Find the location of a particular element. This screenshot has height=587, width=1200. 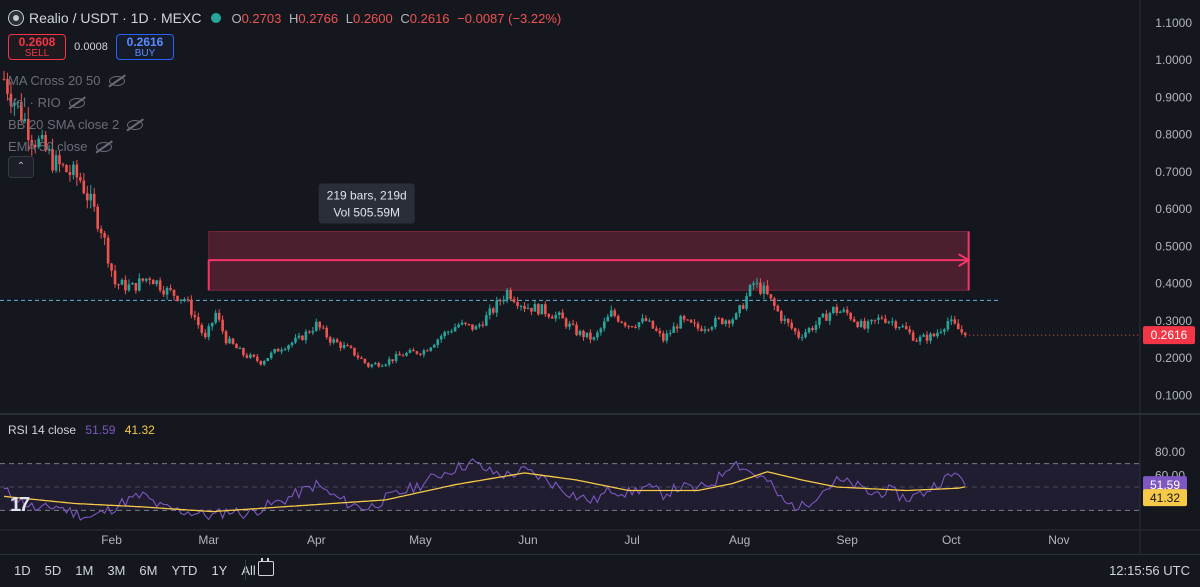

symbol-title: Realio / USDT · 1D · MEXC is located at coordinates (115, 18).